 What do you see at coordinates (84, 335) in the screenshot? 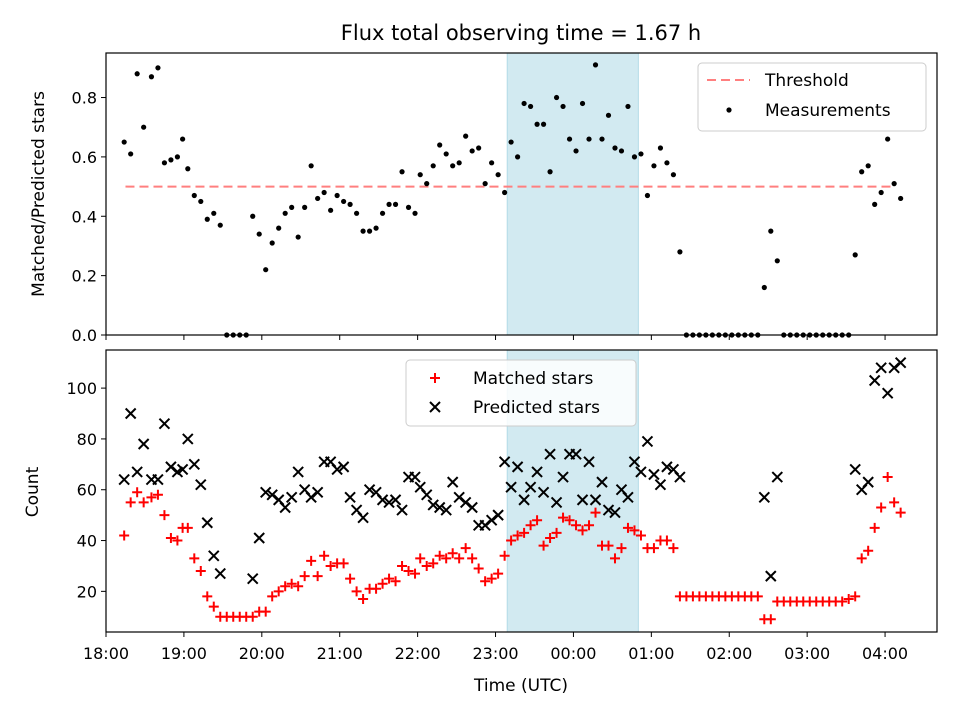
I see `y-tick-label: 0.0` at bounding box center [84, 335].